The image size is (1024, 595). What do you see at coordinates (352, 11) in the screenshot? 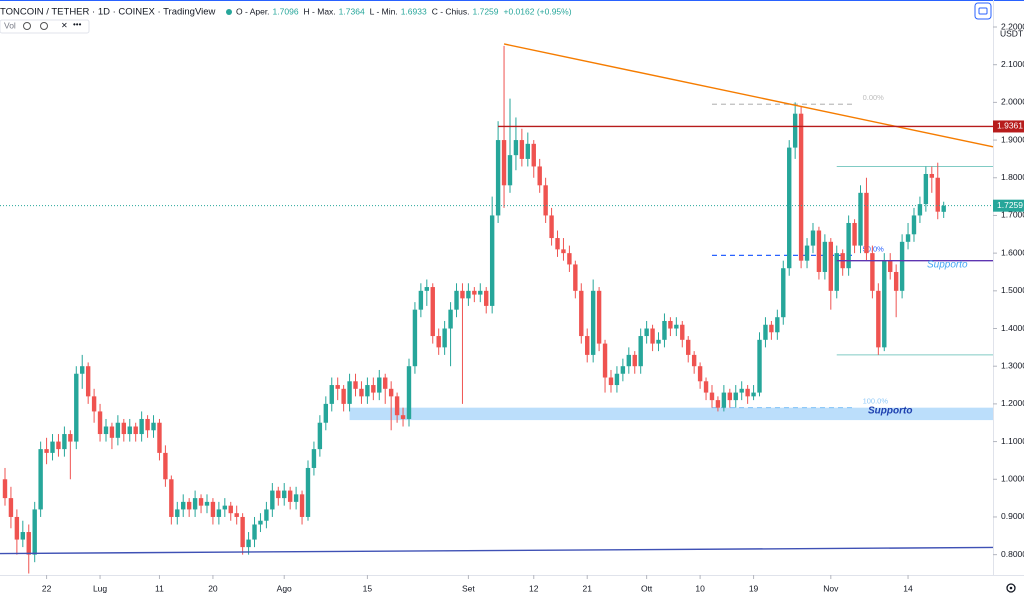
I see `ohlc-value: 1.7364` at bounding box center [352, 11].